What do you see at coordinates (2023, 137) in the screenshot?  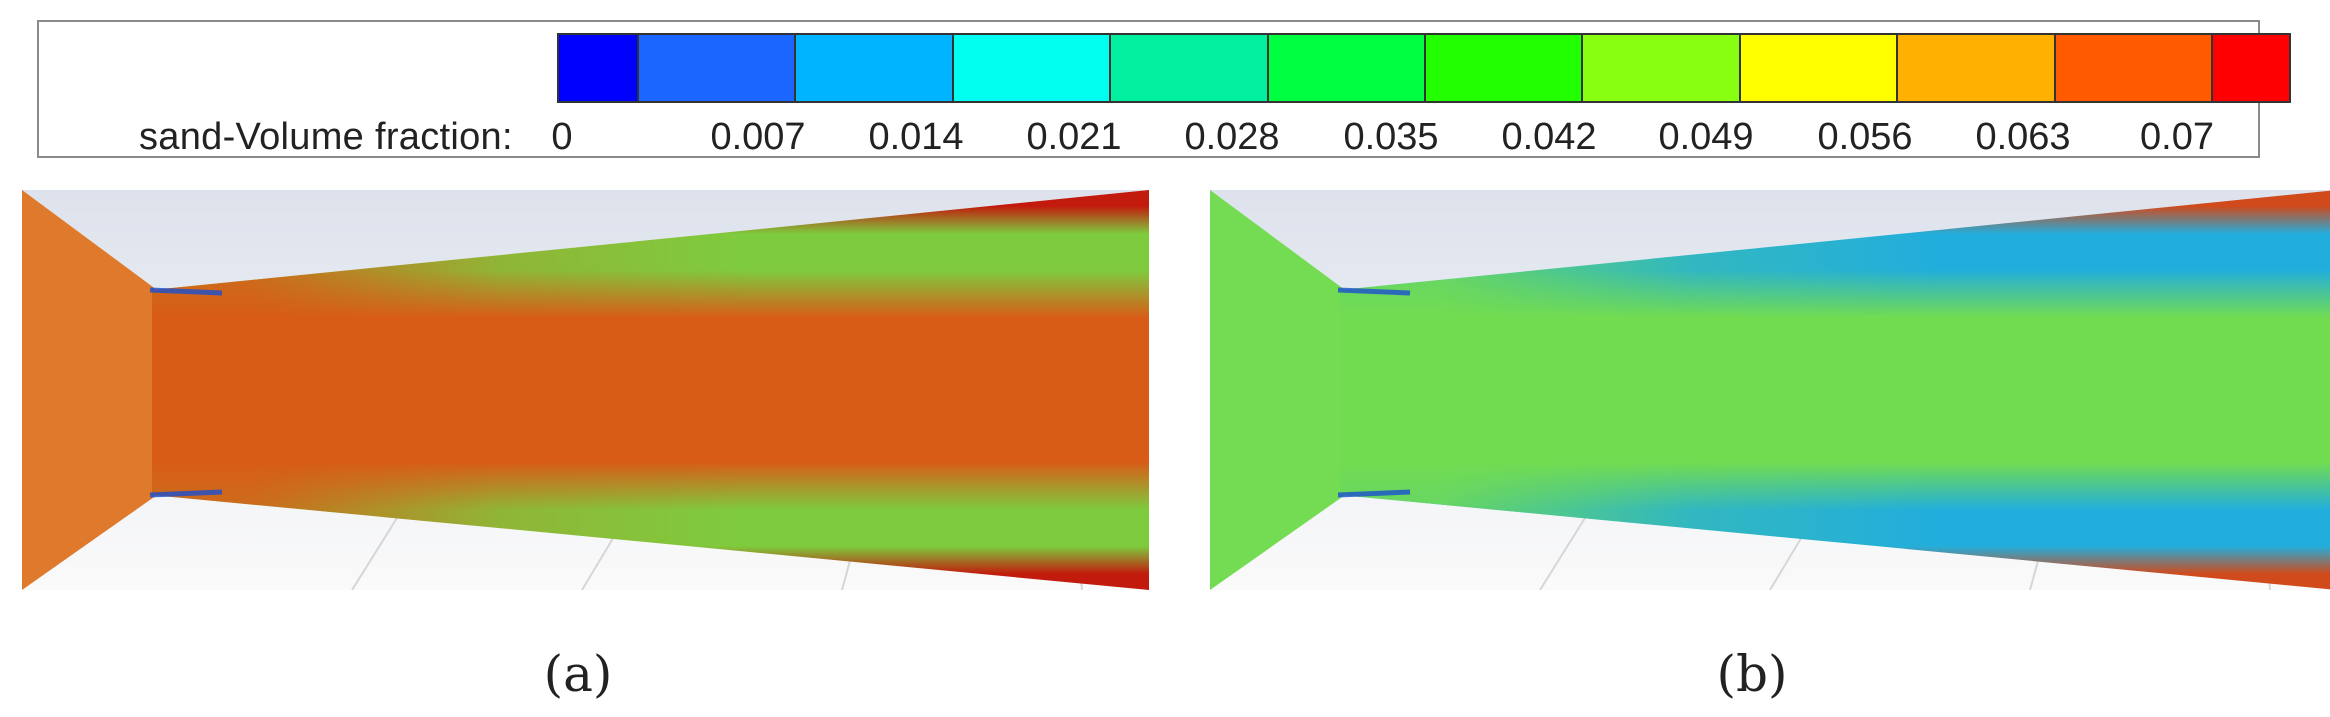 I see `colorbar-tick-label: 0.063` at bounding box center [2023, 137].